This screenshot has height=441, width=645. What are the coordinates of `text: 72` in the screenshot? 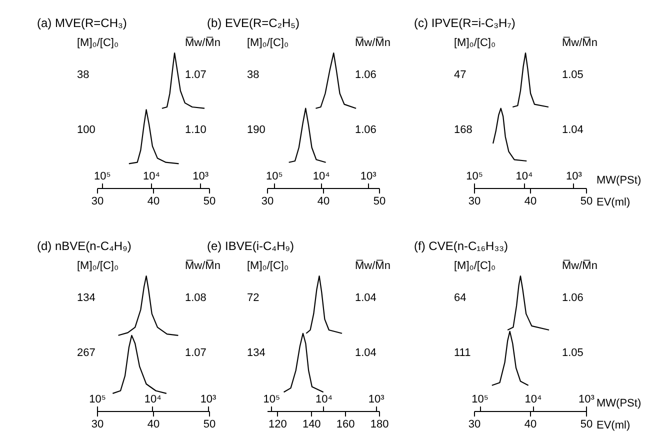 It's located at (253, 298).